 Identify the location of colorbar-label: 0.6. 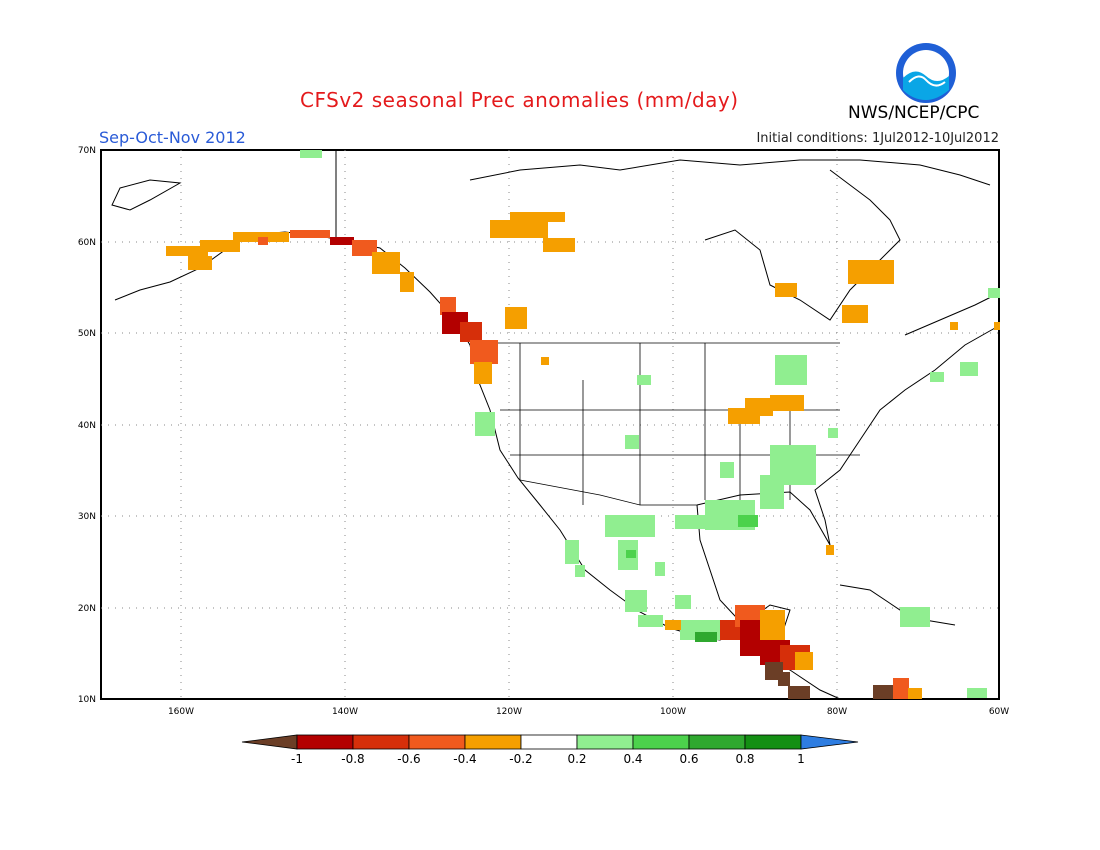
(688, 759).